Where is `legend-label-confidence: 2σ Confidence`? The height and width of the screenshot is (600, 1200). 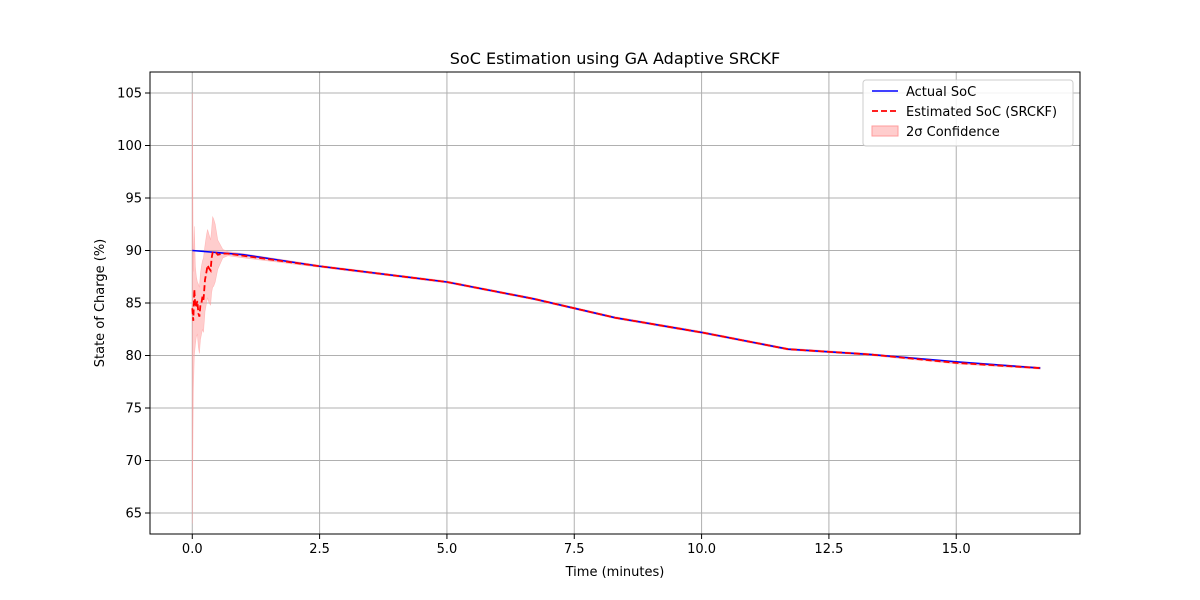 legend-label-confidence: 2σ Confidence is located at coordinates (953, 132).